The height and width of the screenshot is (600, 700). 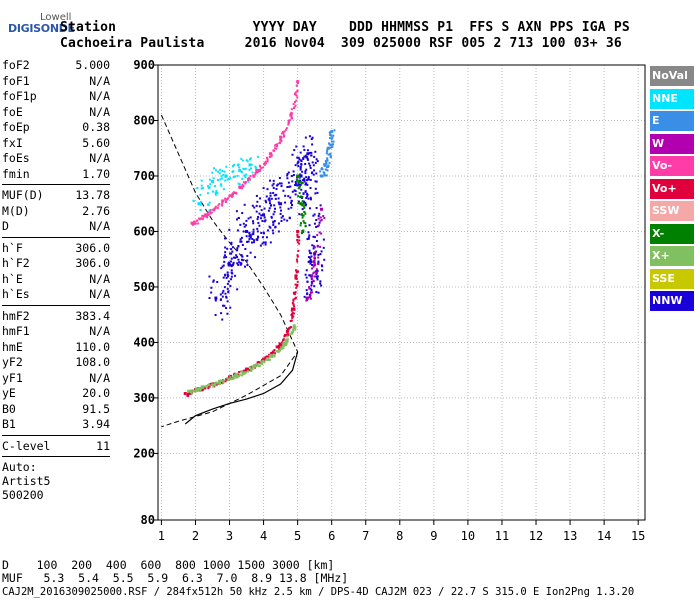 What do you see at coordinates (56, 435) in the screenshot?
I see `separator` at bounding box center [56, 435].